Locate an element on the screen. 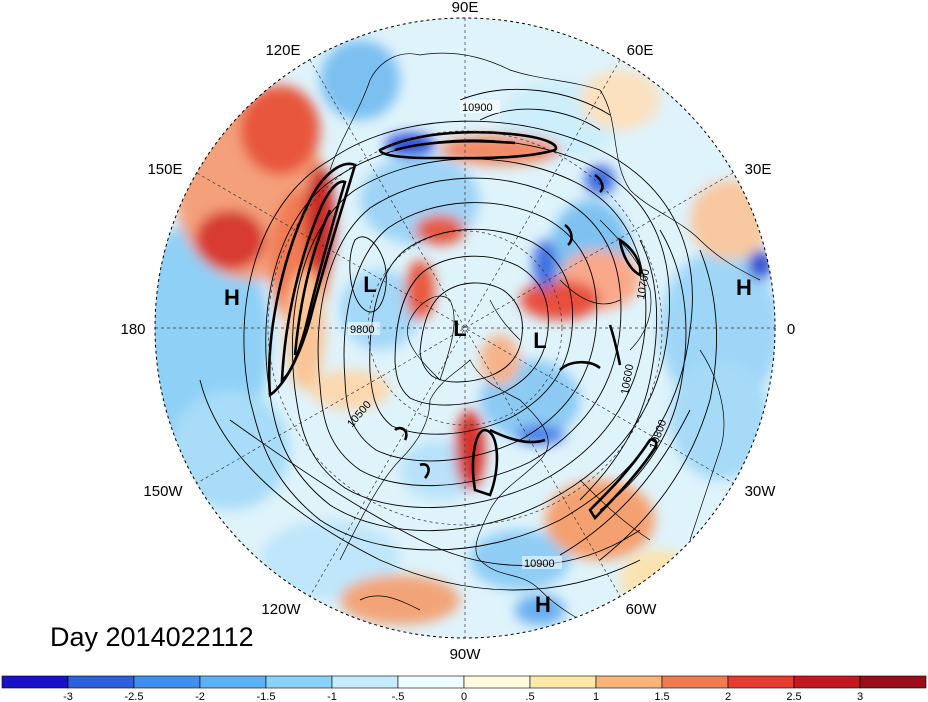 The width and height of the screenshot is (928, 702). high-center-pacific: H is located at coordinates (232, 297).